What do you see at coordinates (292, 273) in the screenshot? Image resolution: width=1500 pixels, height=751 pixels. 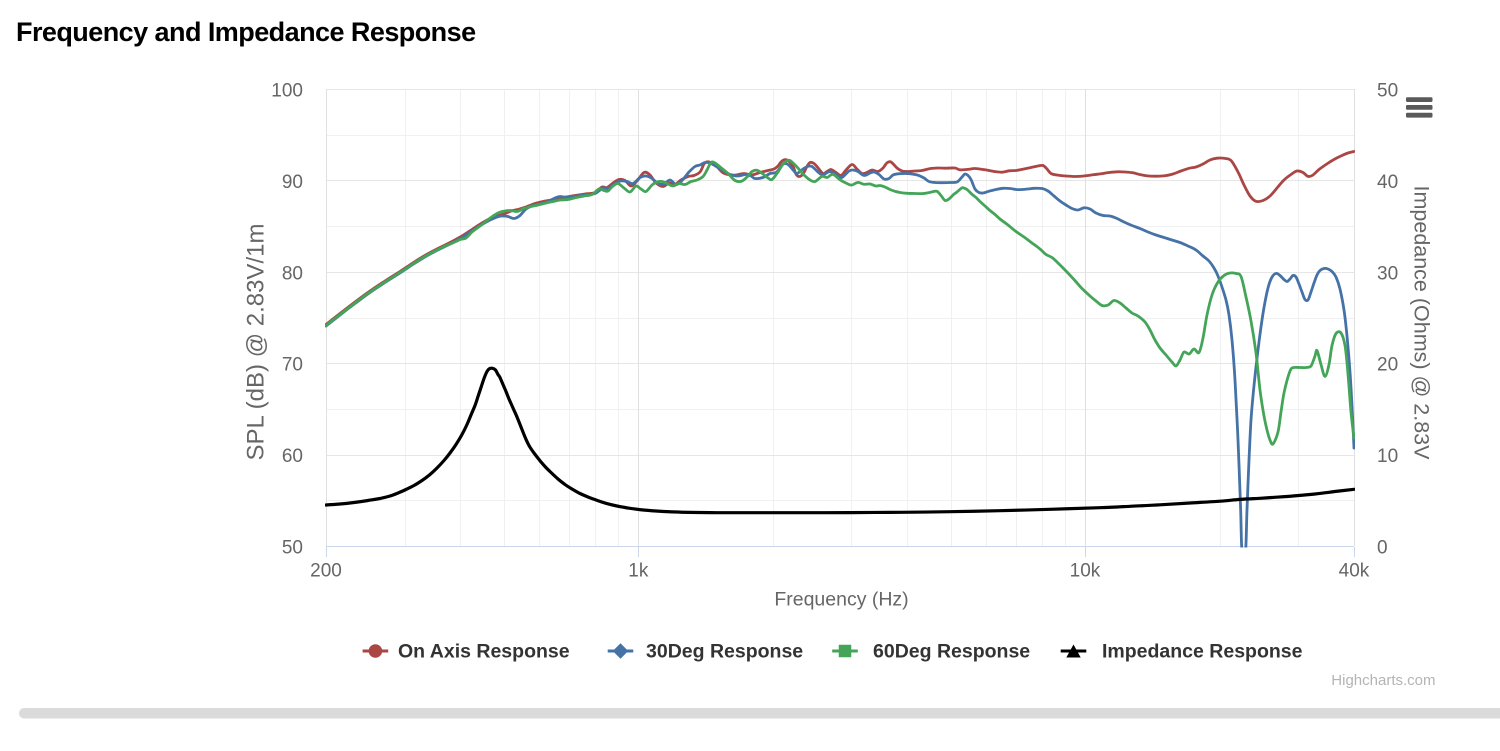 I see `svg-text: 80` at bounding box center [292, 273].